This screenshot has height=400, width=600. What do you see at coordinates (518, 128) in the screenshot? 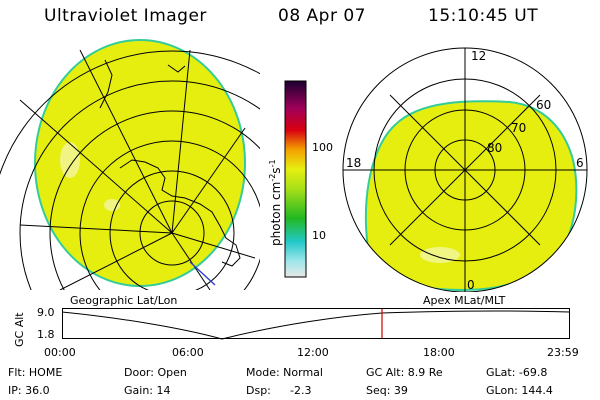
I see `lat-70: 70` at bounding box center [518, 128].